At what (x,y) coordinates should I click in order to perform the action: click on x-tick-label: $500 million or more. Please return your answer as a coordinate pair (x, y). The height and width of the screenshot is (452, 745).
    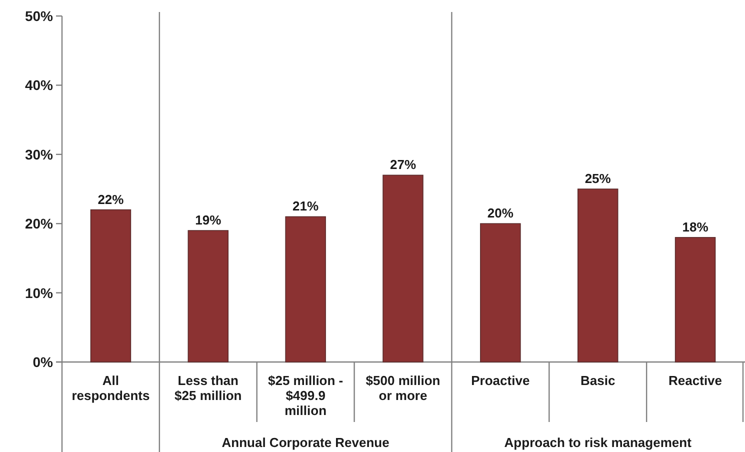
    Looking at the image, I should click on (403, 388).